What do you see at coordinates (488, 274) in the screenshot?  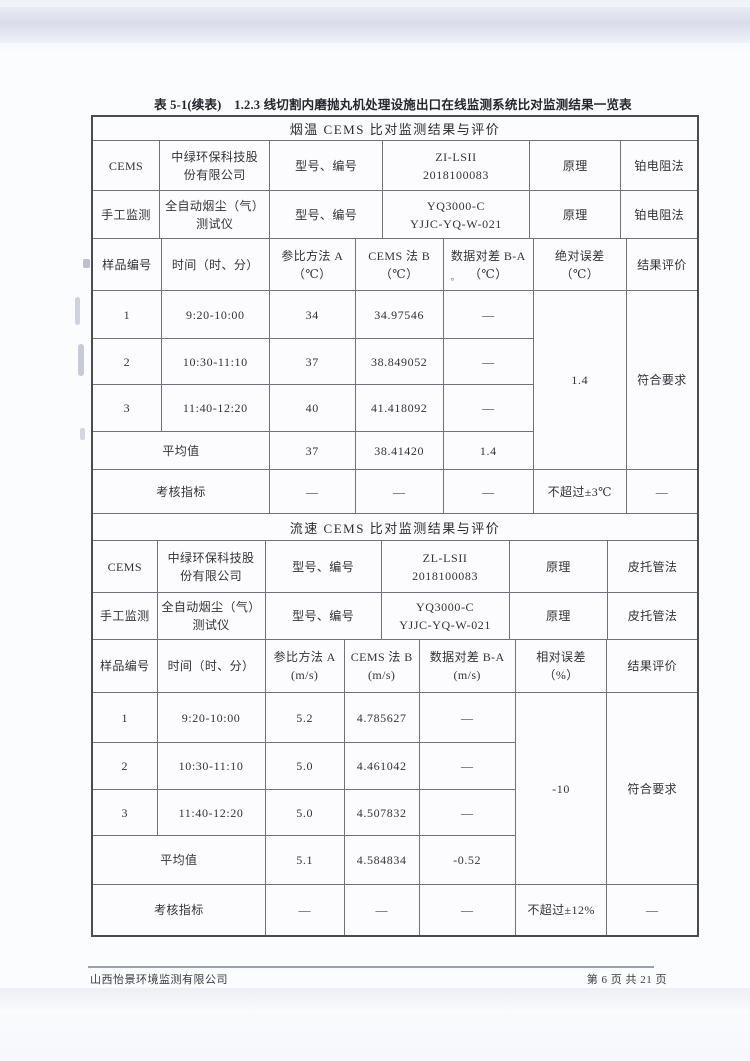 I see `col-header-diff-line2: 。（℃）` at bounding box center [488, 274].